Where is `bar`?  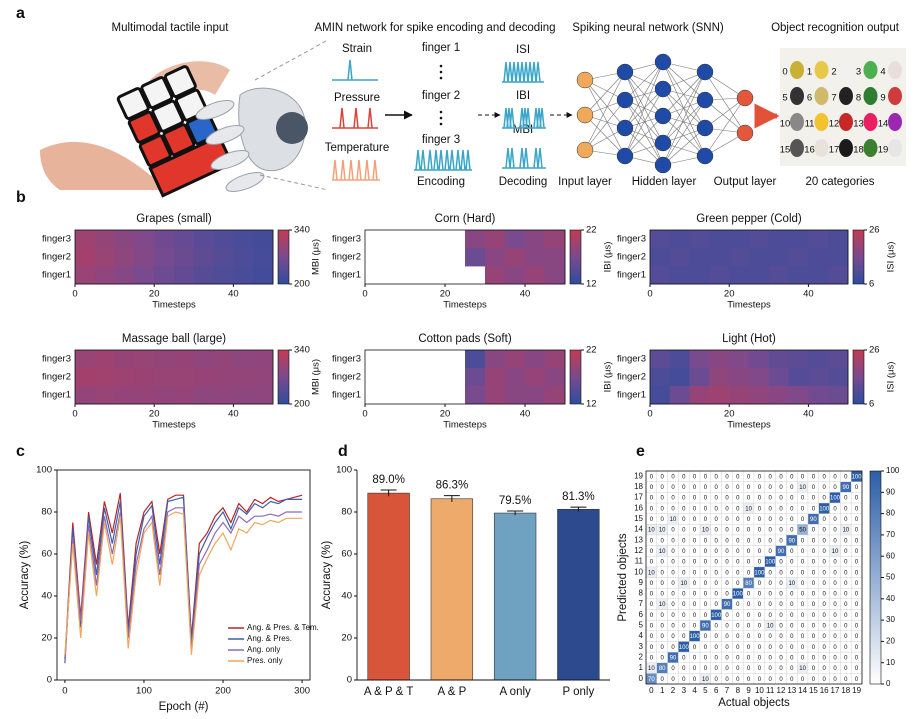 bar is located at coordinates (578, 594).